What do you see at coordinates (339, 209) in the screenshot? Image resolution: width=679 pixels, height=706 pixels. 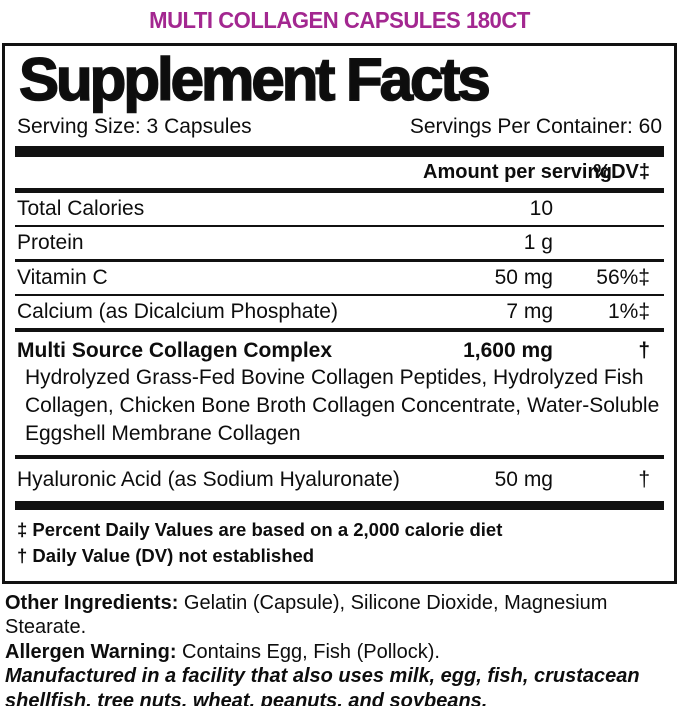 I see `nutrient-row-total-calories: Total Calories 10` at bounding box center [339, 209].